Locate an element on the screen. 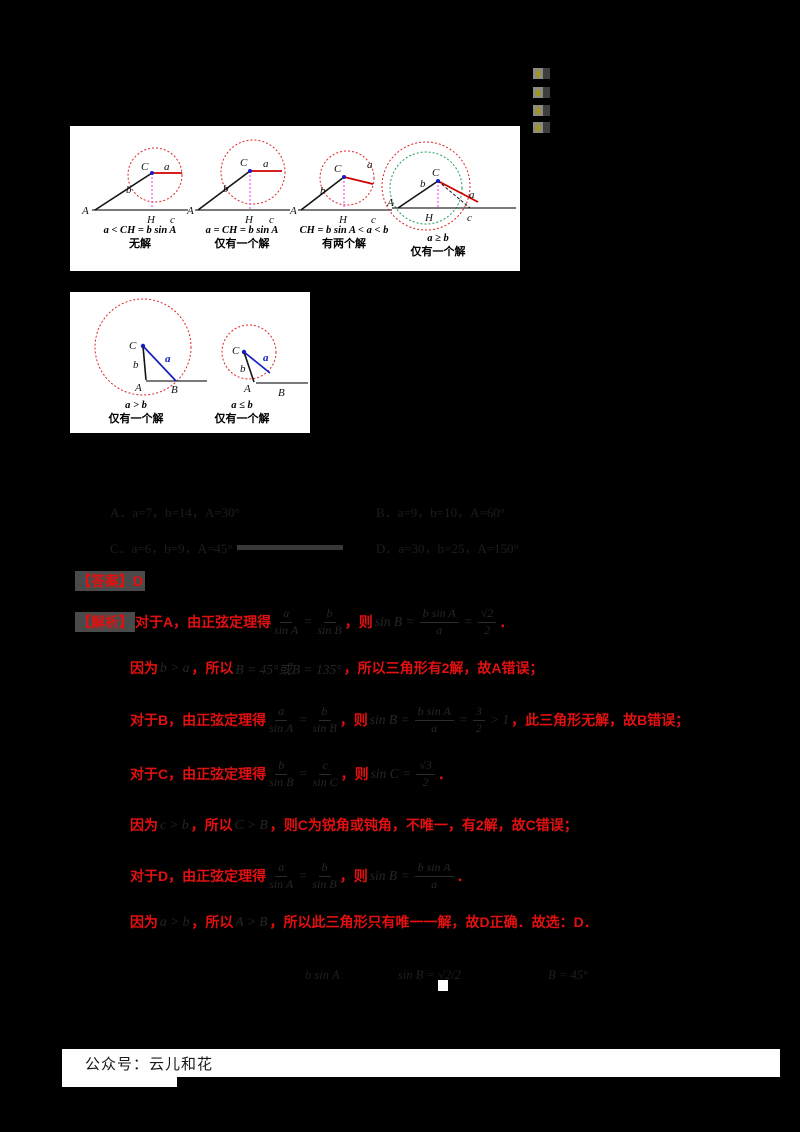 The height and width of the screenshot is (1132, 800). fraction: c sin C is located at coordinates (325, 774).